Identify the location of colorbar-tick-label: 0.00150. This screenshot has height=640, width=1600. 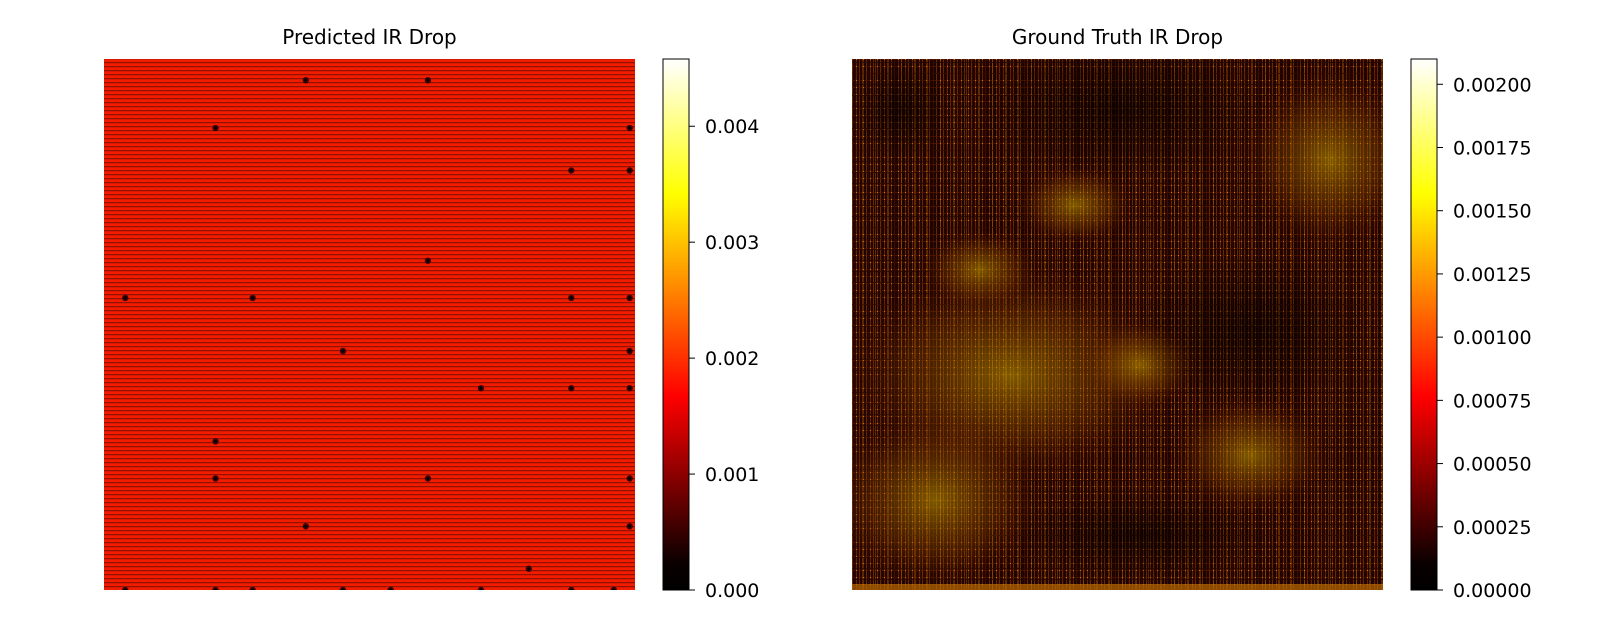
(1492, 212).